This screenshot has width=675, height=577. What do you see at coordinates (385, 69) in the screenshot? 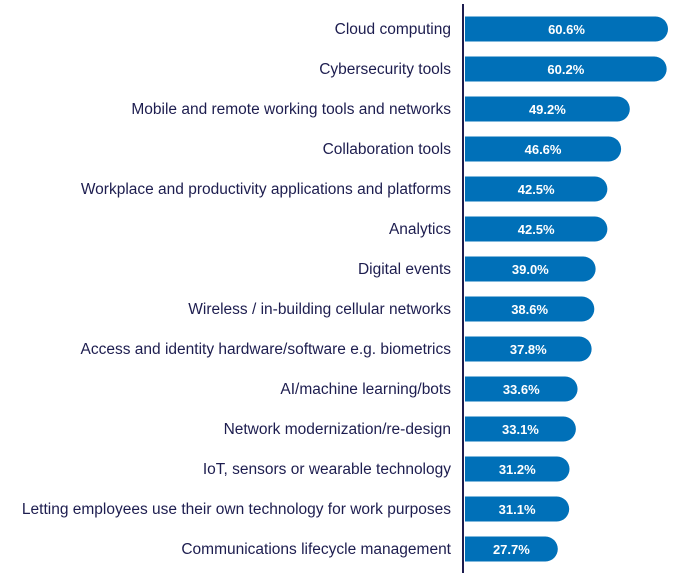
I see `category-label: Cybersecurity tools` at bounding box center [385, 69].